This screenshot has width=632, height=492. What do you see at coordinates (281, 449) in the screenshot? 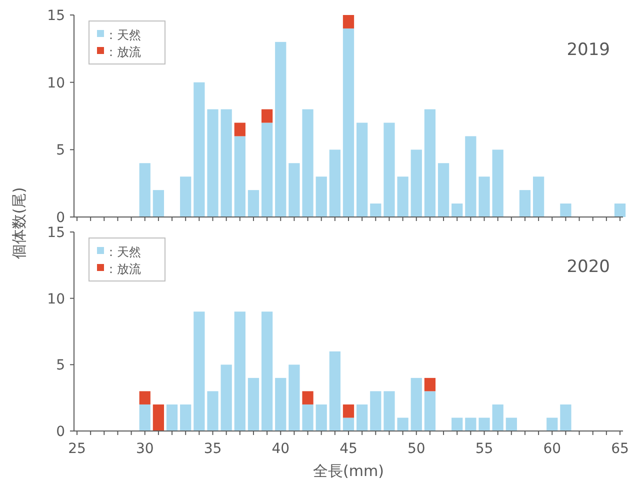
I see `x-tick-label: 40` at bounding box center [281, 449].